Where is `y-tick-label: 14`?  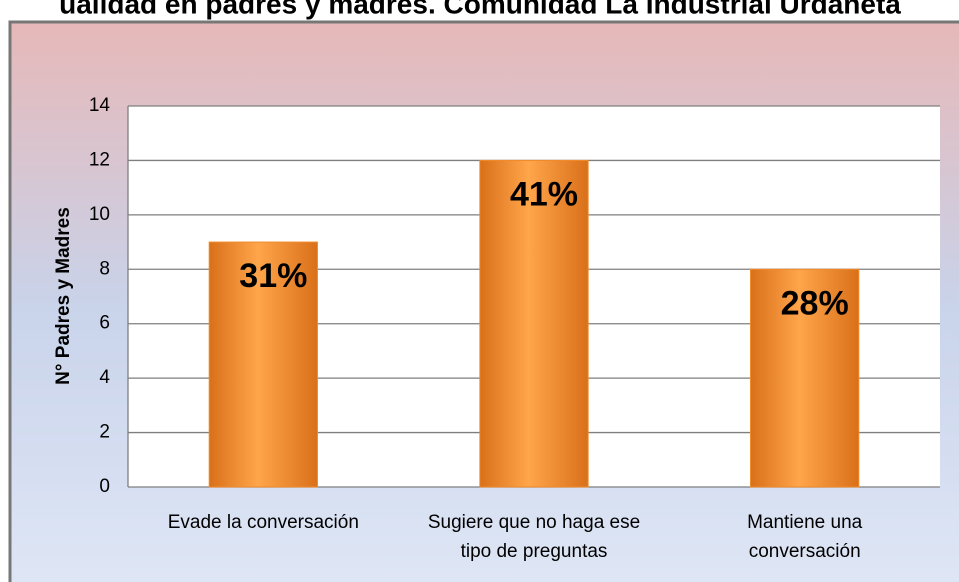 y-tick-label: 14 is located at coordinates (100, 105).